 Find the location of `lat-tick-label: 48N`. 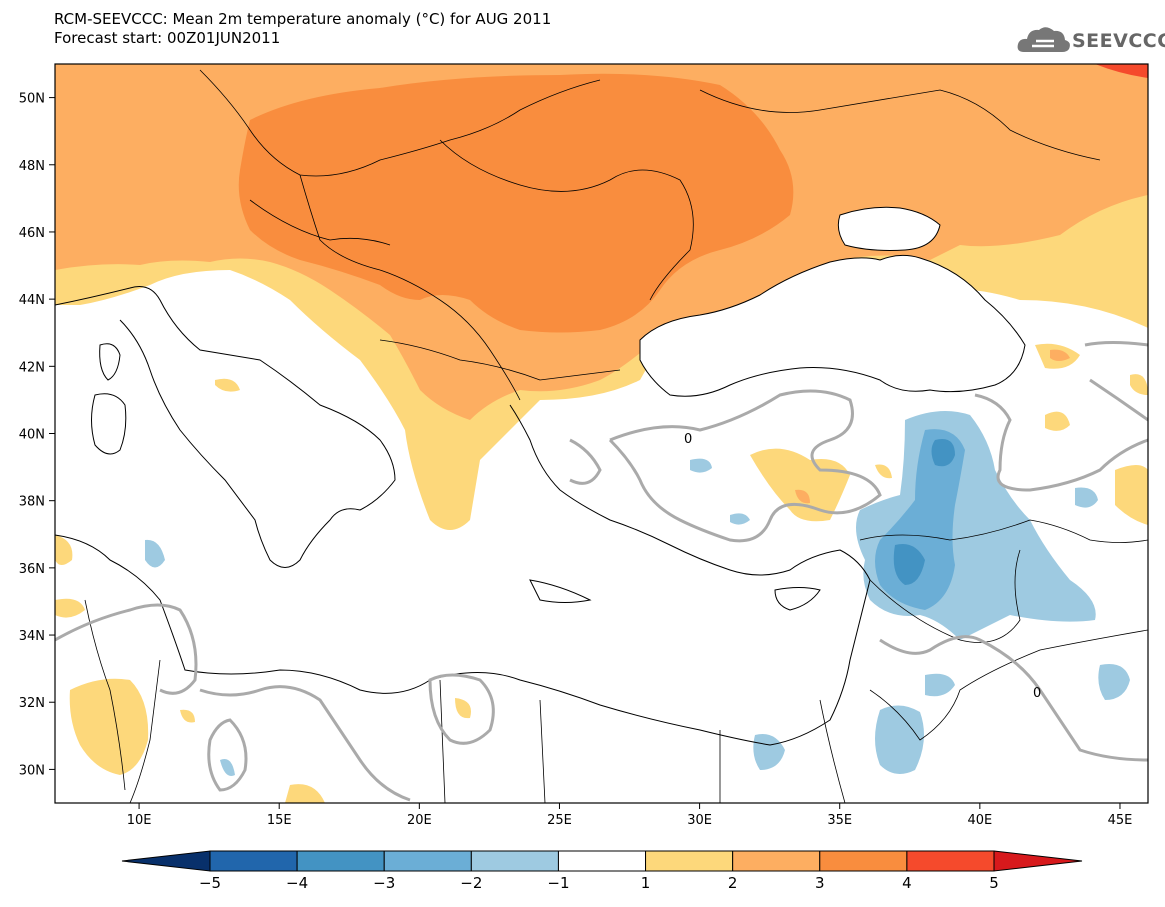

lat-tick-label: 48N is located at coordinates (32, 166).